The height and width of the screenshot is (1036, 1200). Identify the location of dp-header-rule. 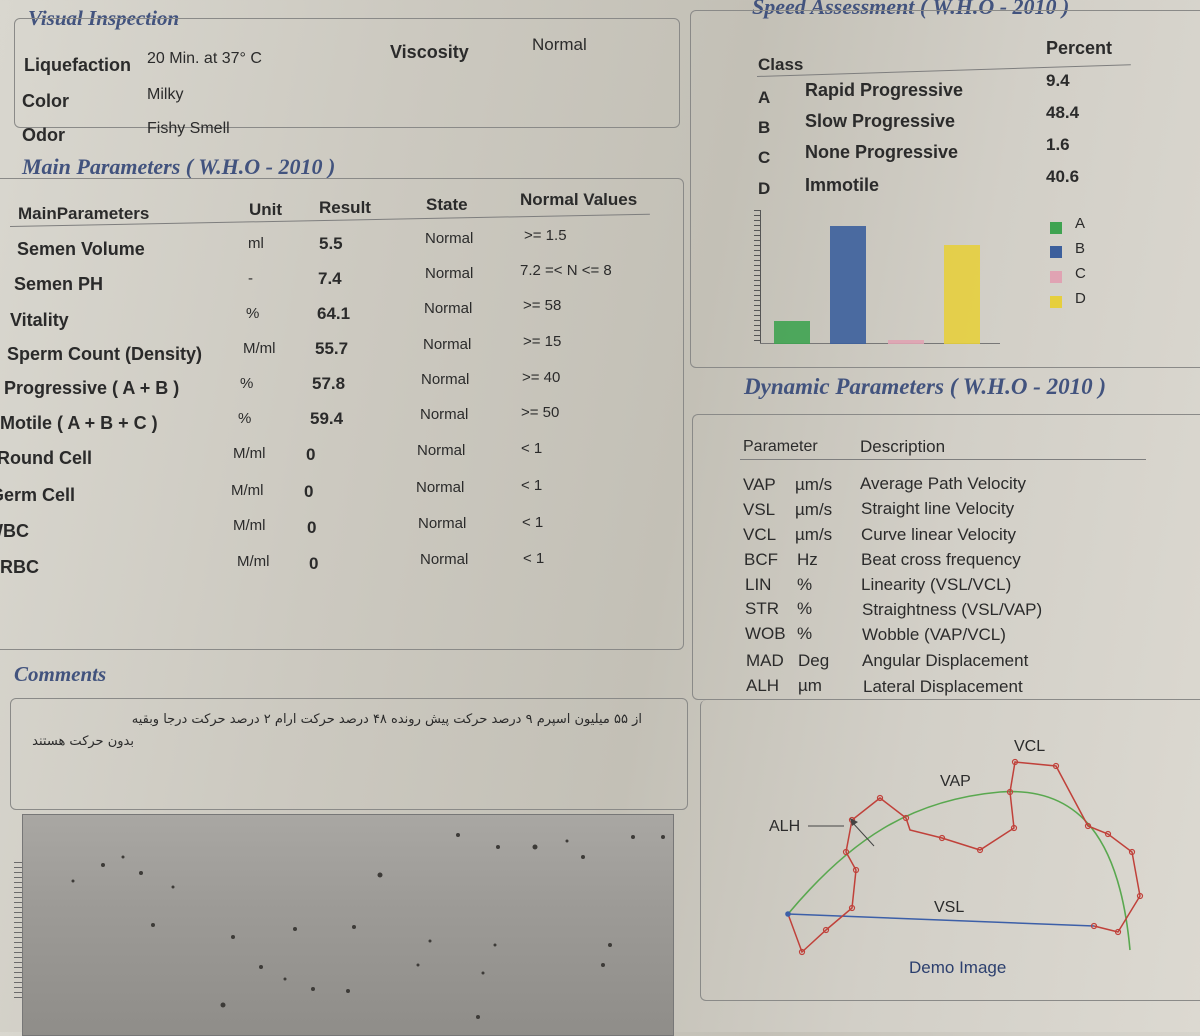
(943, 459).